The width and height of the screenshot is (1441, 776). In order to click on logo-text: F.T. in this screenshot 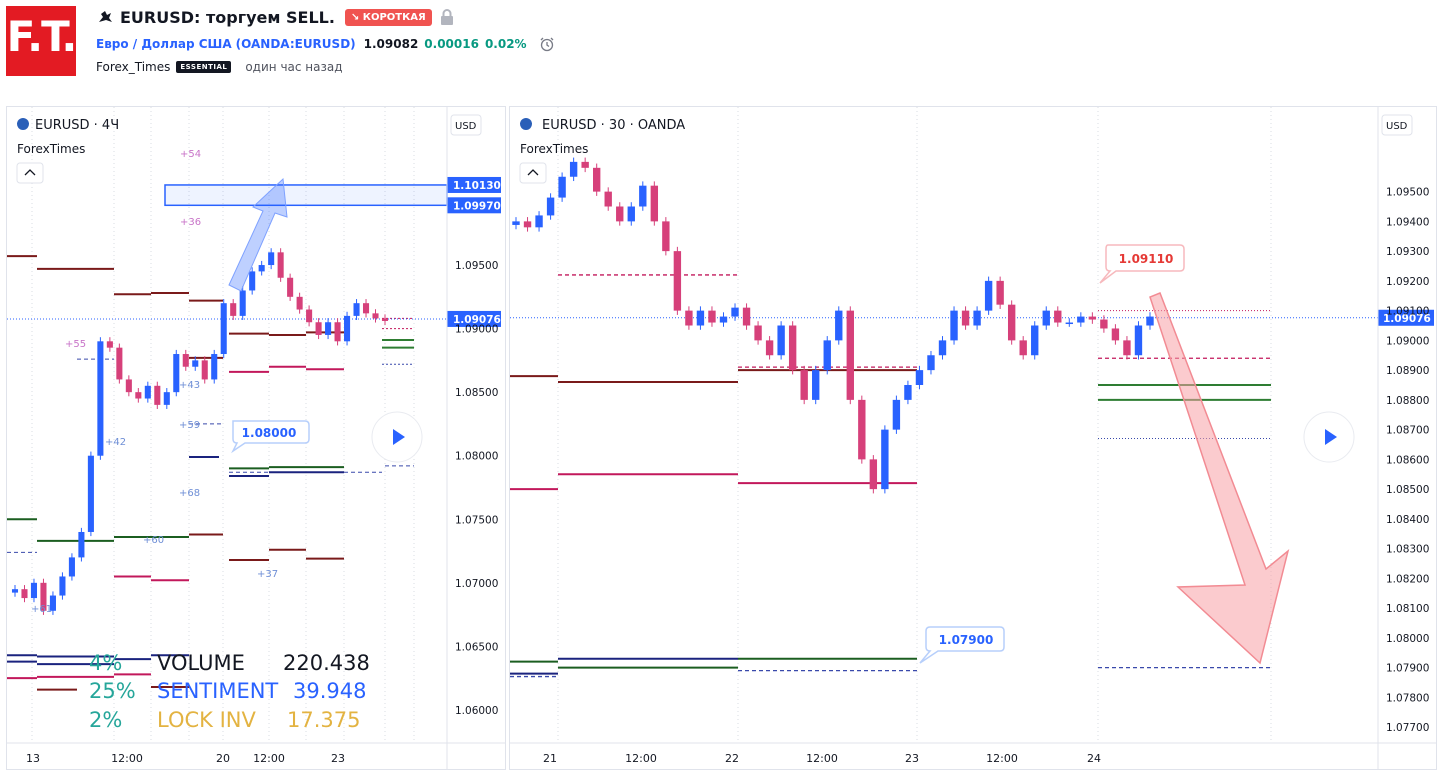, I will do `click(42, 36)`.